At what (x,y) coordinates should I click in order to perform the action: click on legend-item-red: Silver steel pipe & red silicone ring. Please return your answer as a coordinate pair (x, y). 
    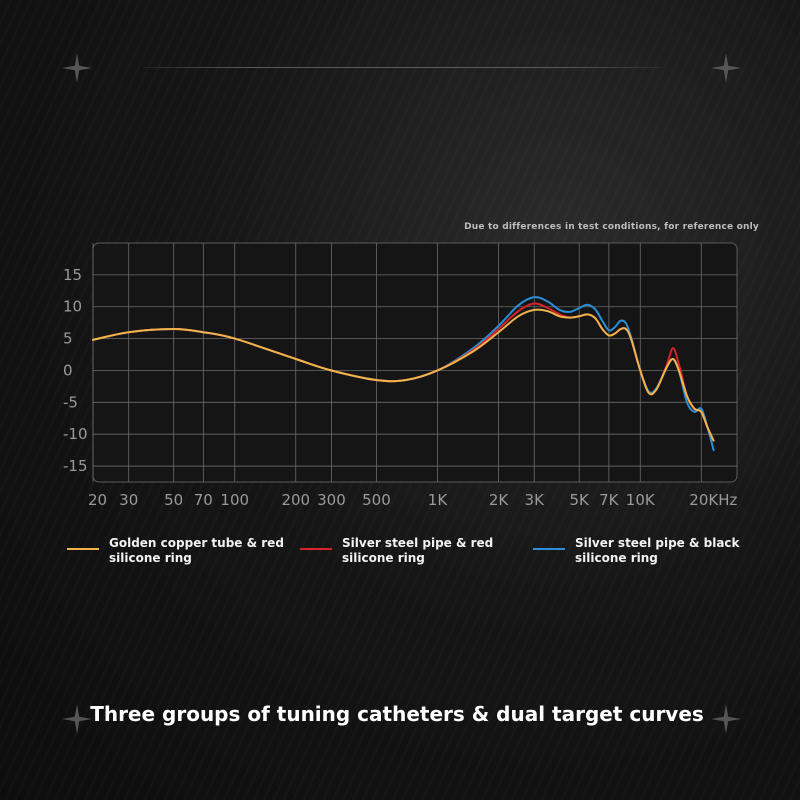
    Looking at the image, I should click on (411, 551).